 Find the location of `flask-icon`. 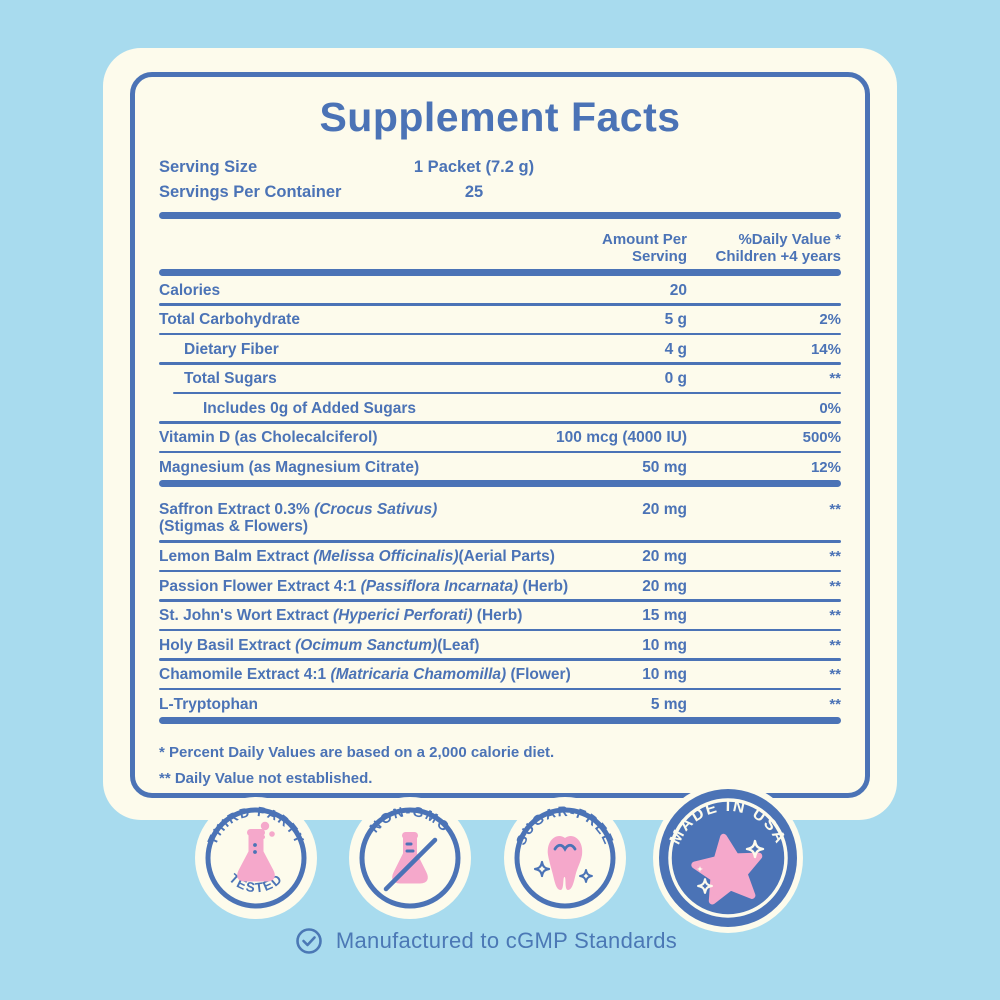

flask-icon is located at coordinates (256, 851).